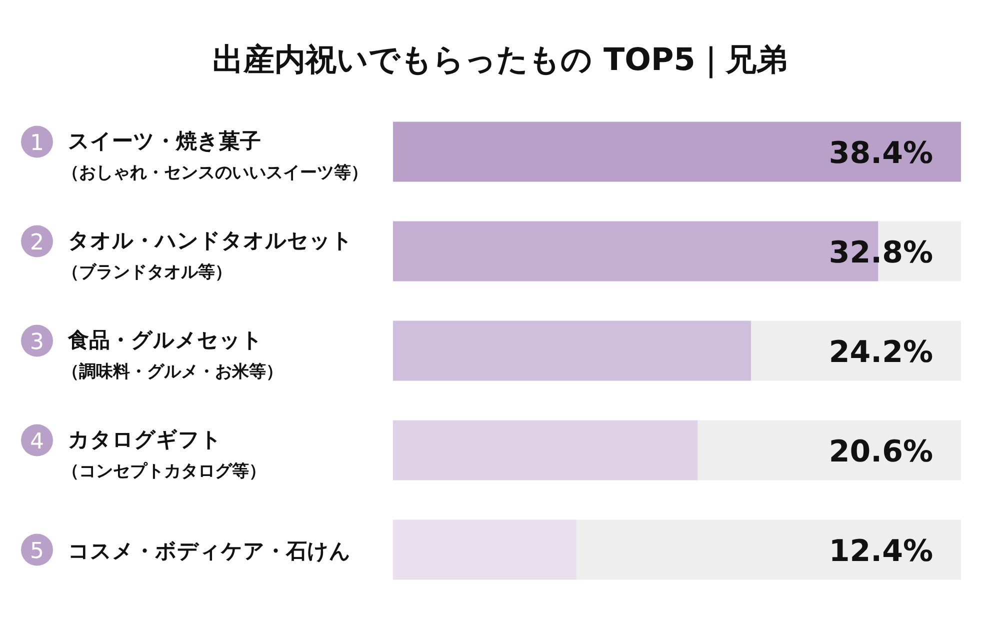 The width and height of the screenshot is (1000, 619). I want to click on data-label: 38.4%, so click(880, 153).